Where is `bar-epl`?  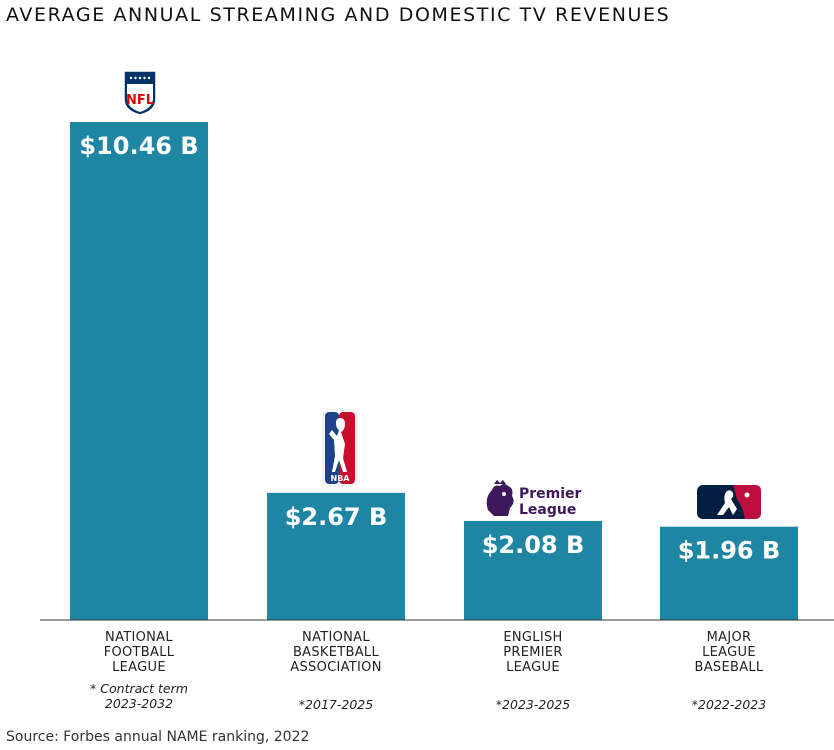 bar-epl is located at coordinates (533, 570).